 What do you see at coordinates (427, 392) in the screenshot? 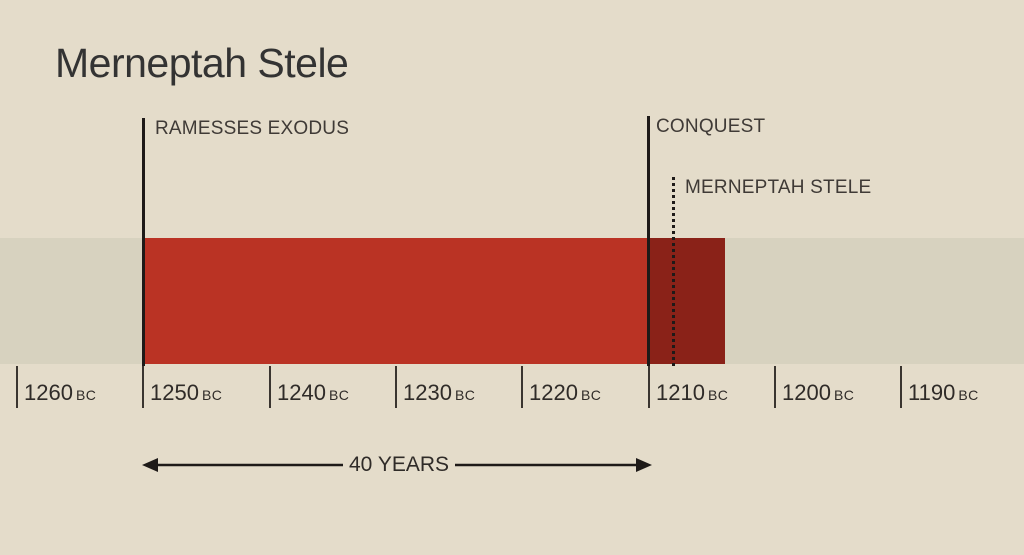
I see `tick-year: 1230` at bounding box center [427, 392].